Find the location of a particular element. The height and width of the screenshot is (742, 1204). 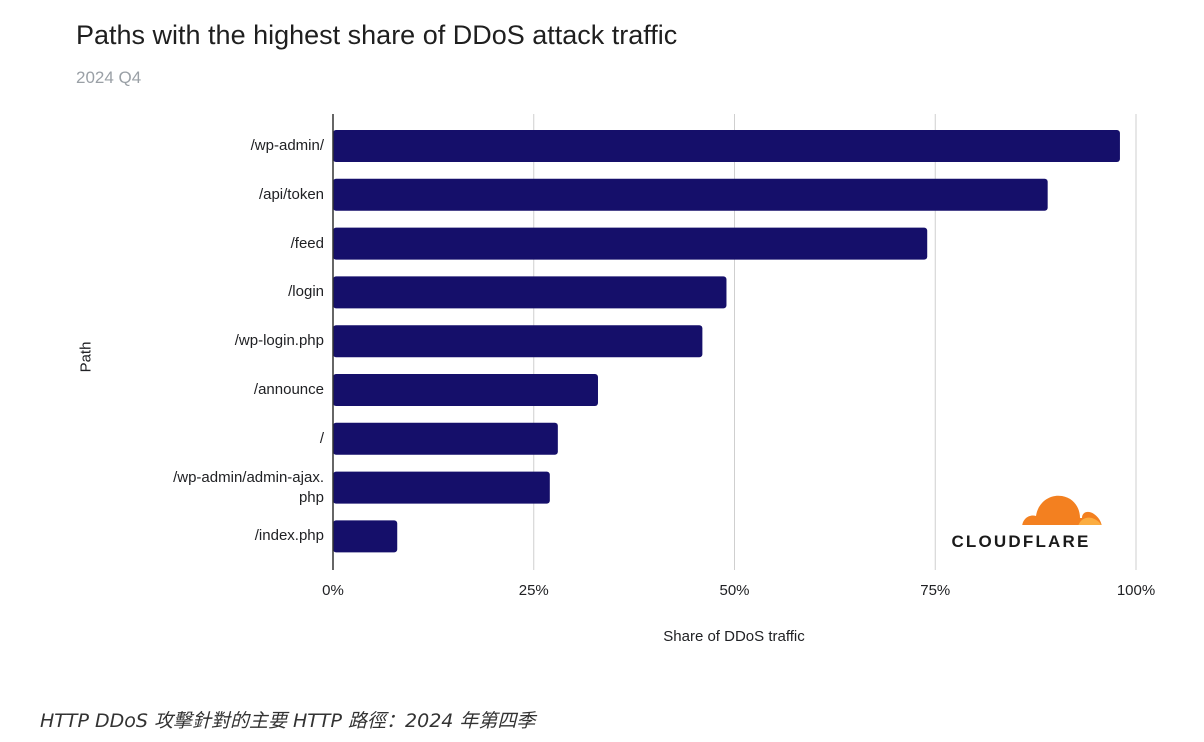

category-label: /wp-admin/ is located at coordinates (224, 146).